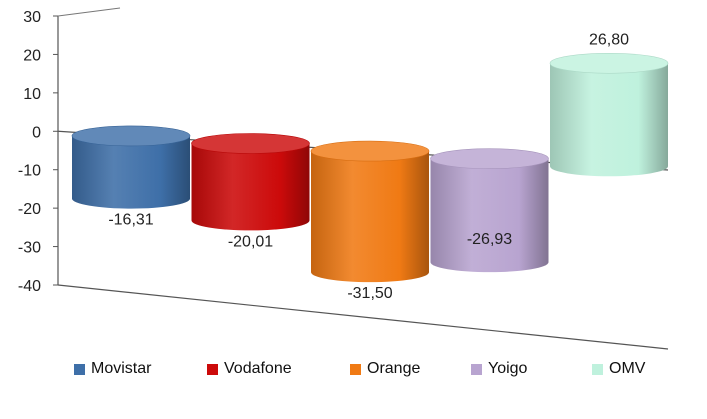 The image size is (707, 419). I want to click on legend-swatch-omv, so click(597, 369).